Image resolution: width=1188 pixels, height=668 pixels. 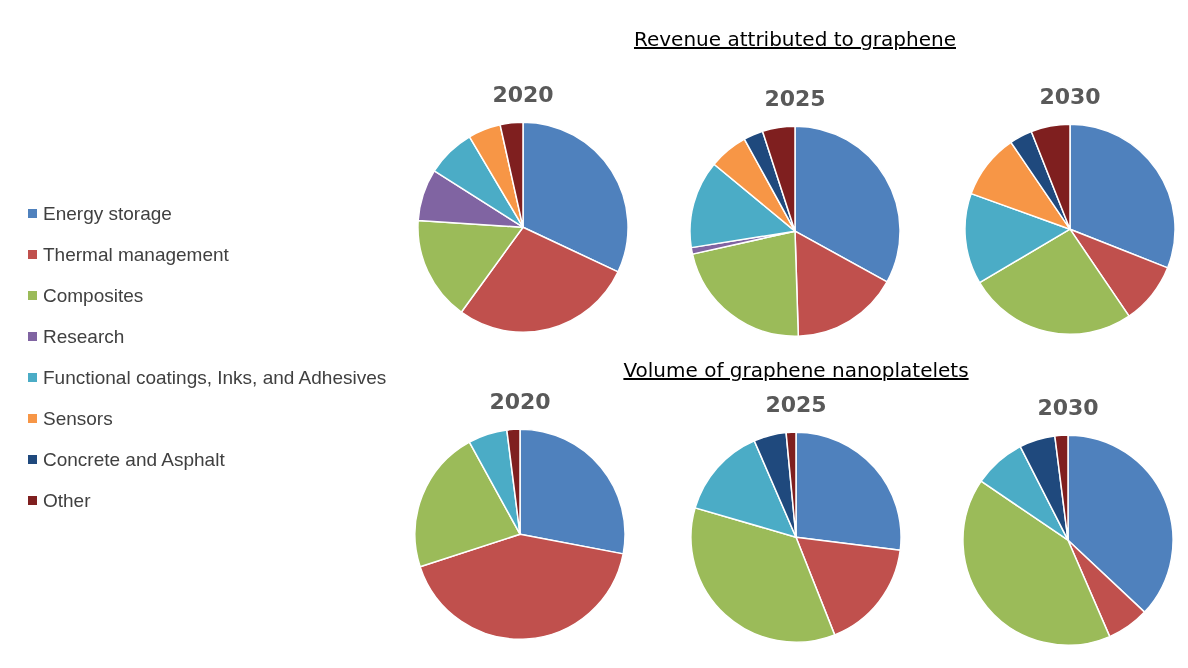 I want to click on text: Volume of graphene nanoplatelets, so click(x=796, y=370).